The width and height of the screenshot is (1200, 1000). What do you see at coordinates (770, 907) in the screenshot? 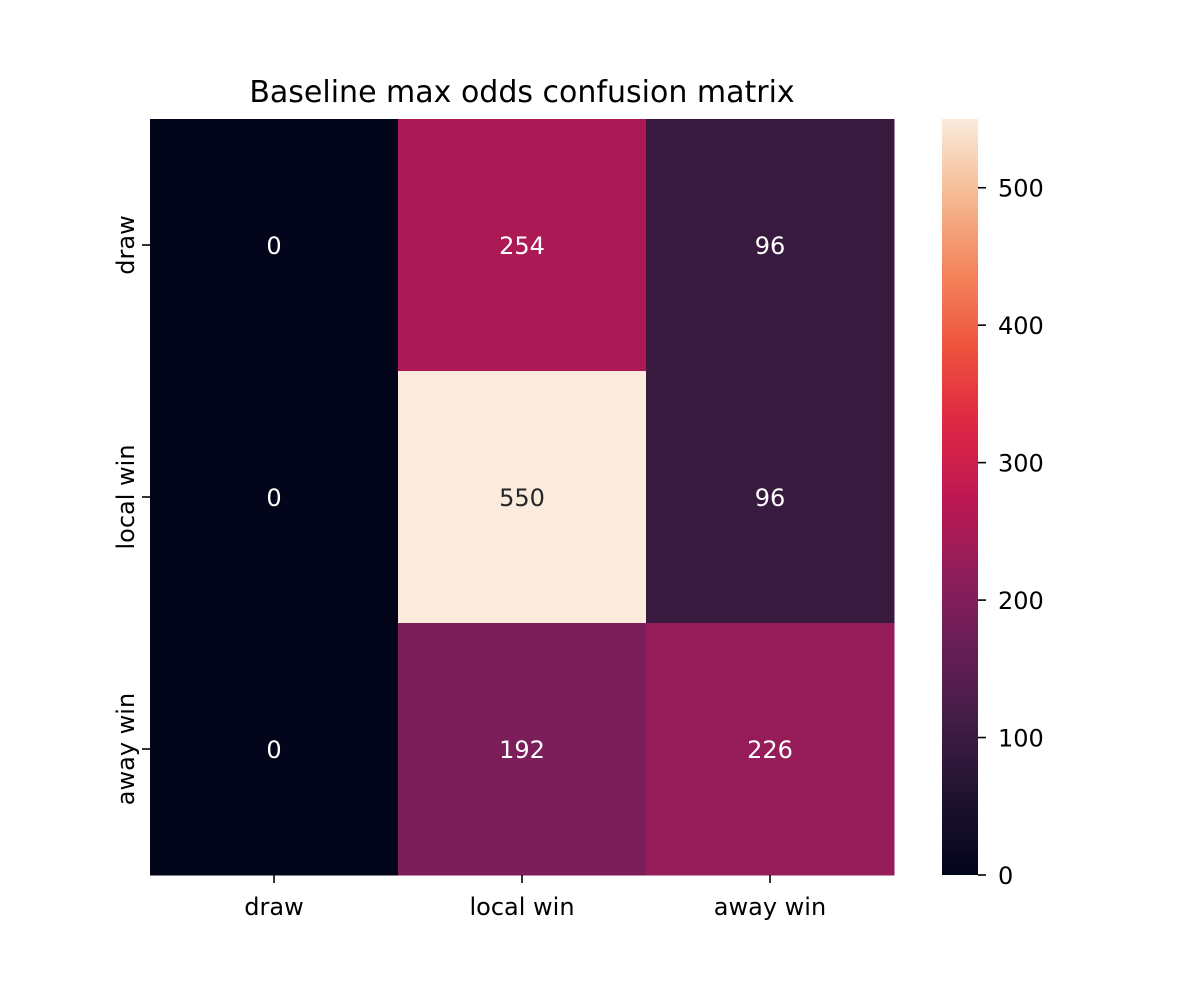
I see `x-tick-label: away win` at bounding box center [770, 907].